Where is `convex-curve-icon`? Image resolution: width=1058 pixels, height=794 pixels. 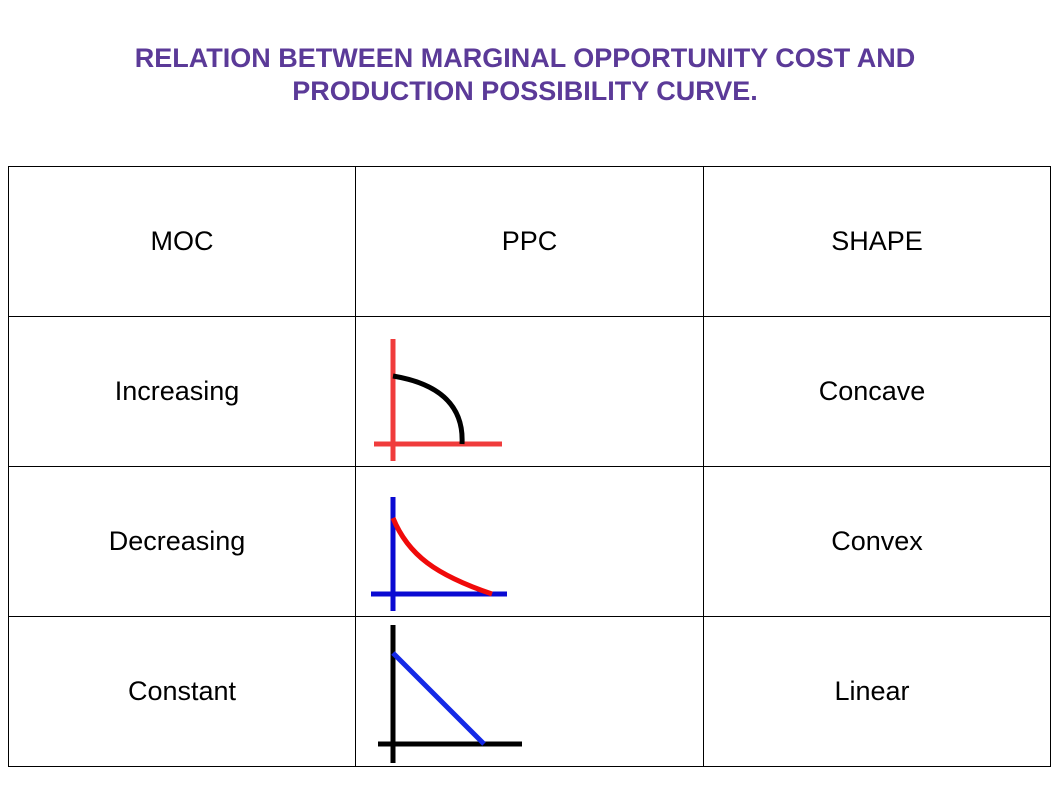
convex-curve-icon is located at coordinates (439, 554).